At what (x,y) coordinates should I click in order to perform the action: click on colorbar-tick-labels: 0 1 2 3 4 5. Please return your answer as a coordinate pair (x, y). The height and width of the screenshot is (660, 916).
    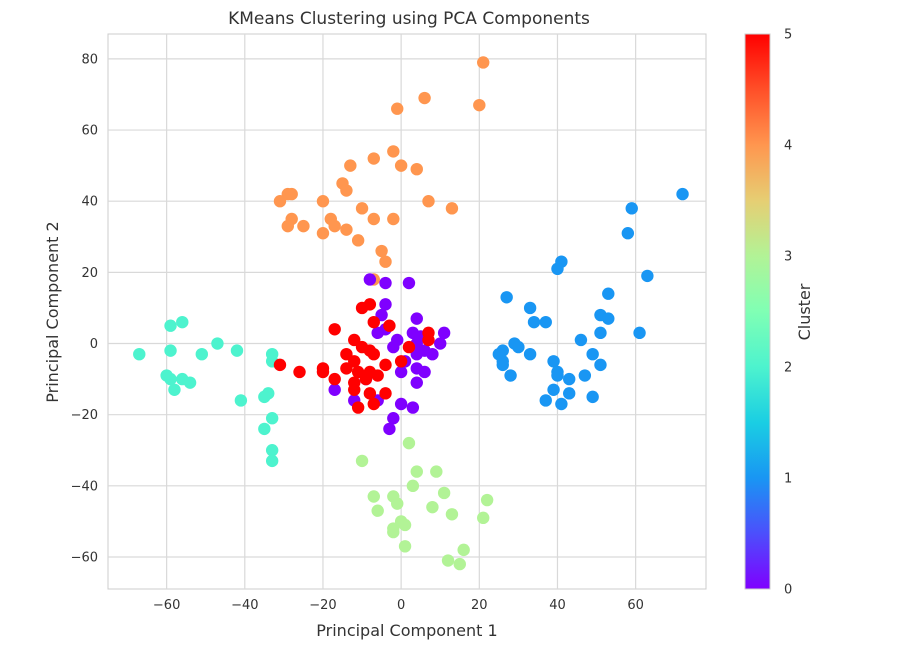
    Looking at the image, I should click on (788, 313).